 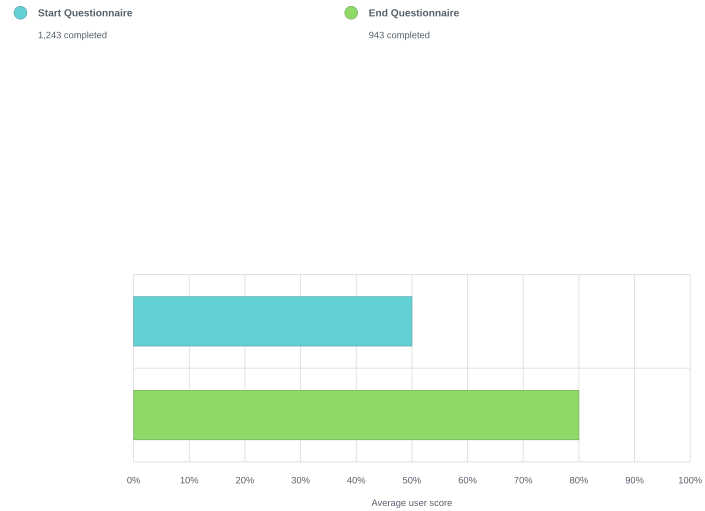 I want to click on text: 1,243 completed, so click(x=72, y=36).